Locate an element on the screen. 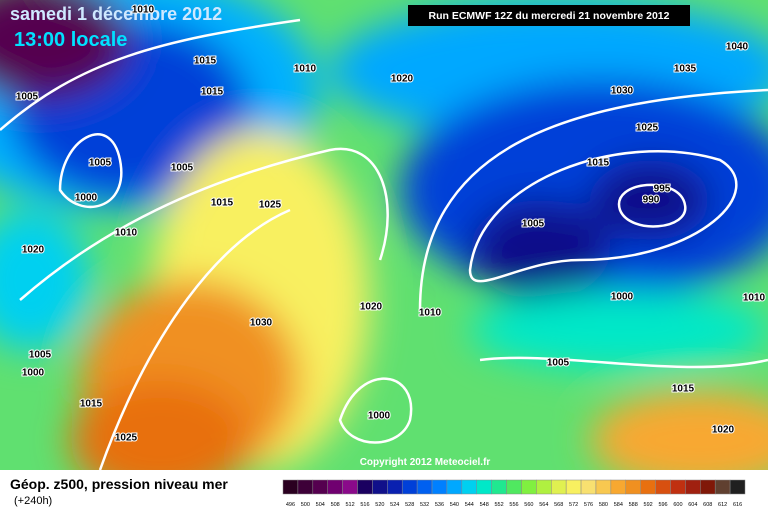 The height and width of the screenshot is (512, 768). legend-label: 524 is located at coordinates (394, 505).